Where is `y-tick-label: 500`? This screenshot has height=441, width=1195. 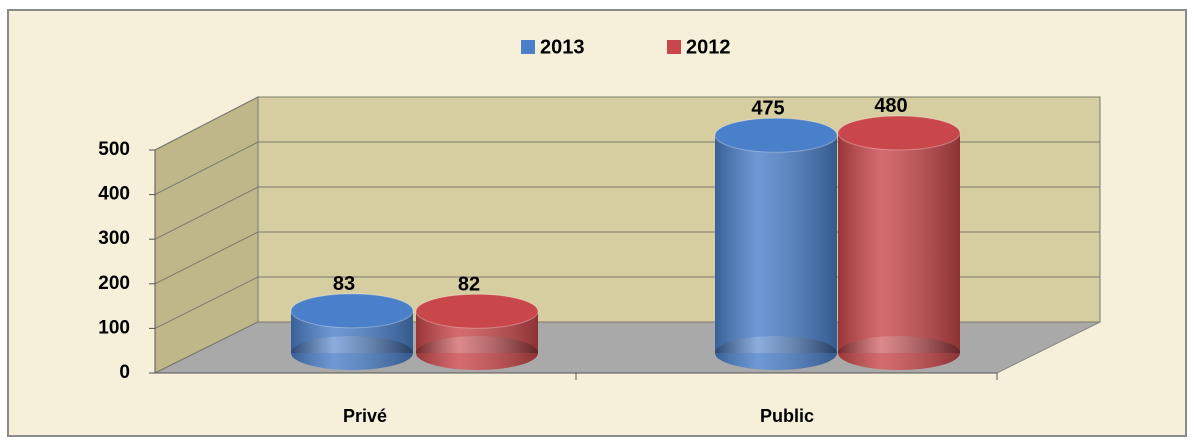
y-tick-label: 500 is located at coordinates (114, 149).